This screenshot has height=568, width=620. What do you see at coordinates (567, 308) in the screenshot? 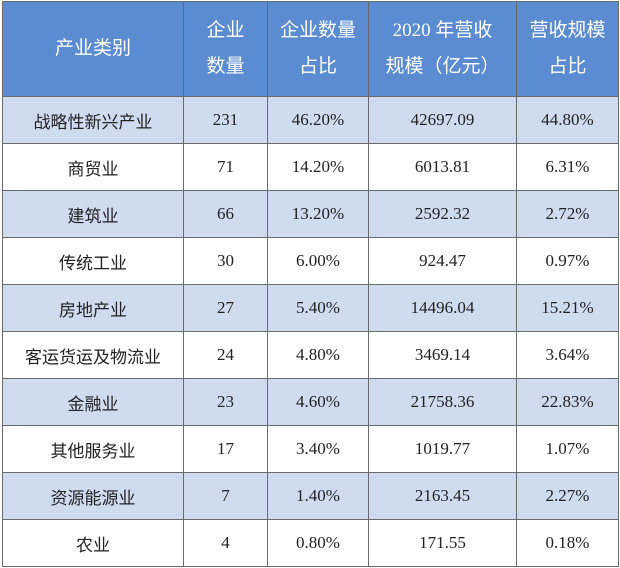
I see `table-cell: 15.21%` at bounding box center [567, 308].